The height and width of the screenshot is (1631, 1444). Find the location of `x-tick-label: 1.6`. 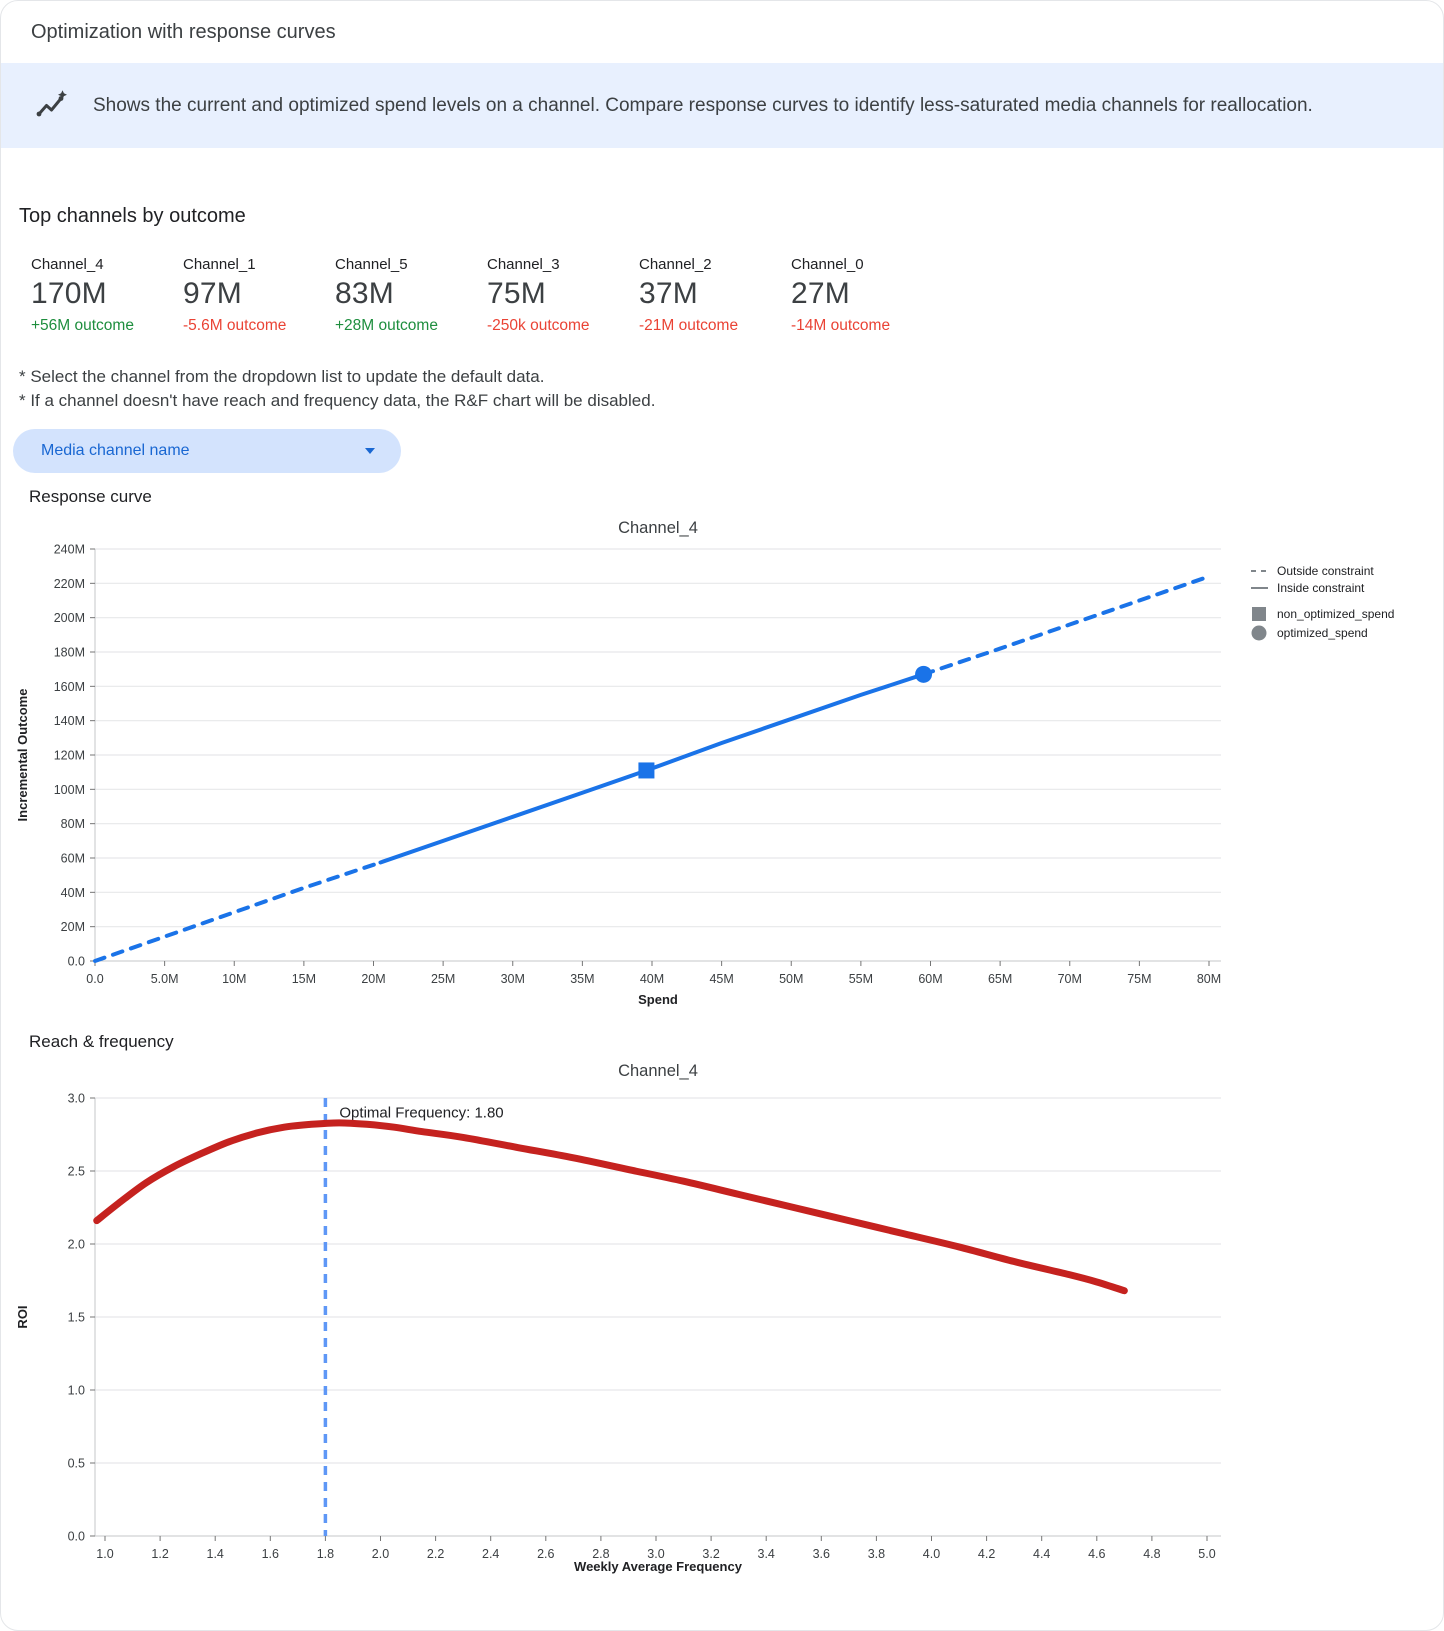

x-tick-label: 1.6 is located at coordinates (270, 1554).